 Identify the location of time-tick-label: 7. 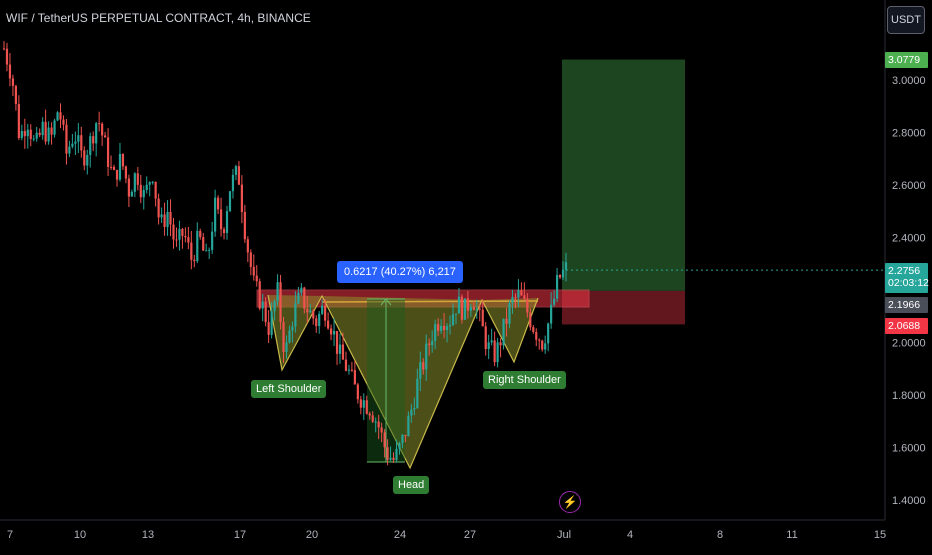
(10, 535).